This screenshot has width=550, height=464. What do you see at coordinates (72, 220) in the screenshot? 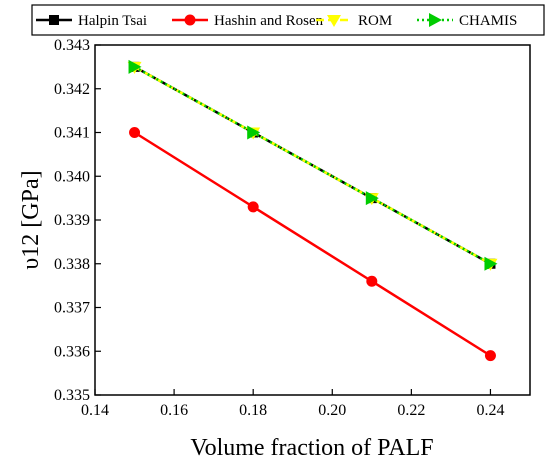
I see `y-tick-label: 0.339` at bounding box center [72, 220].